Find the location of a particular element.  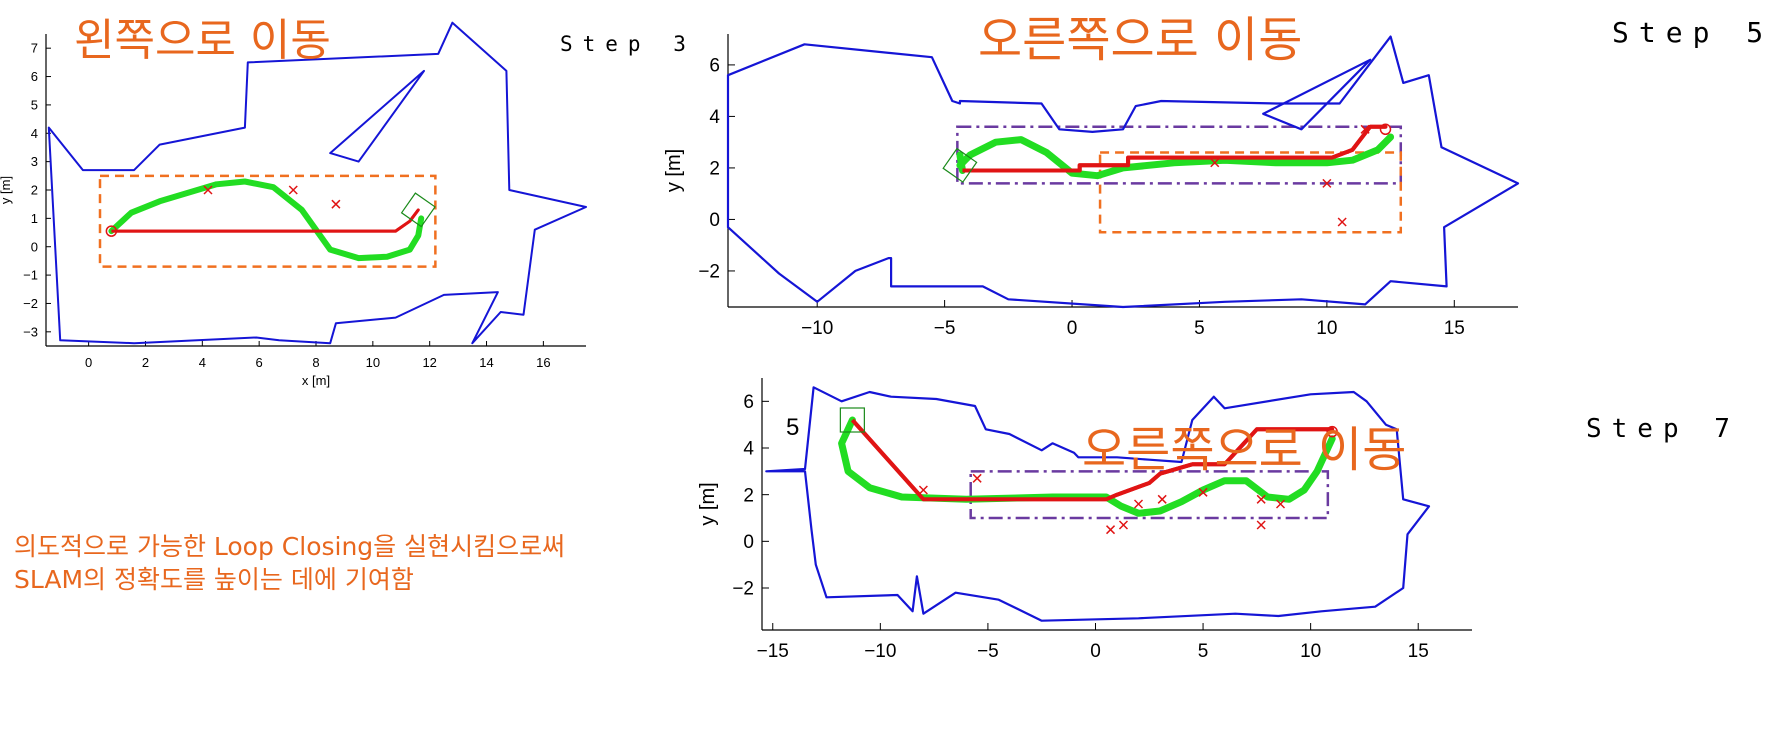

step3-start-marker is located at coordinates (111, 231).